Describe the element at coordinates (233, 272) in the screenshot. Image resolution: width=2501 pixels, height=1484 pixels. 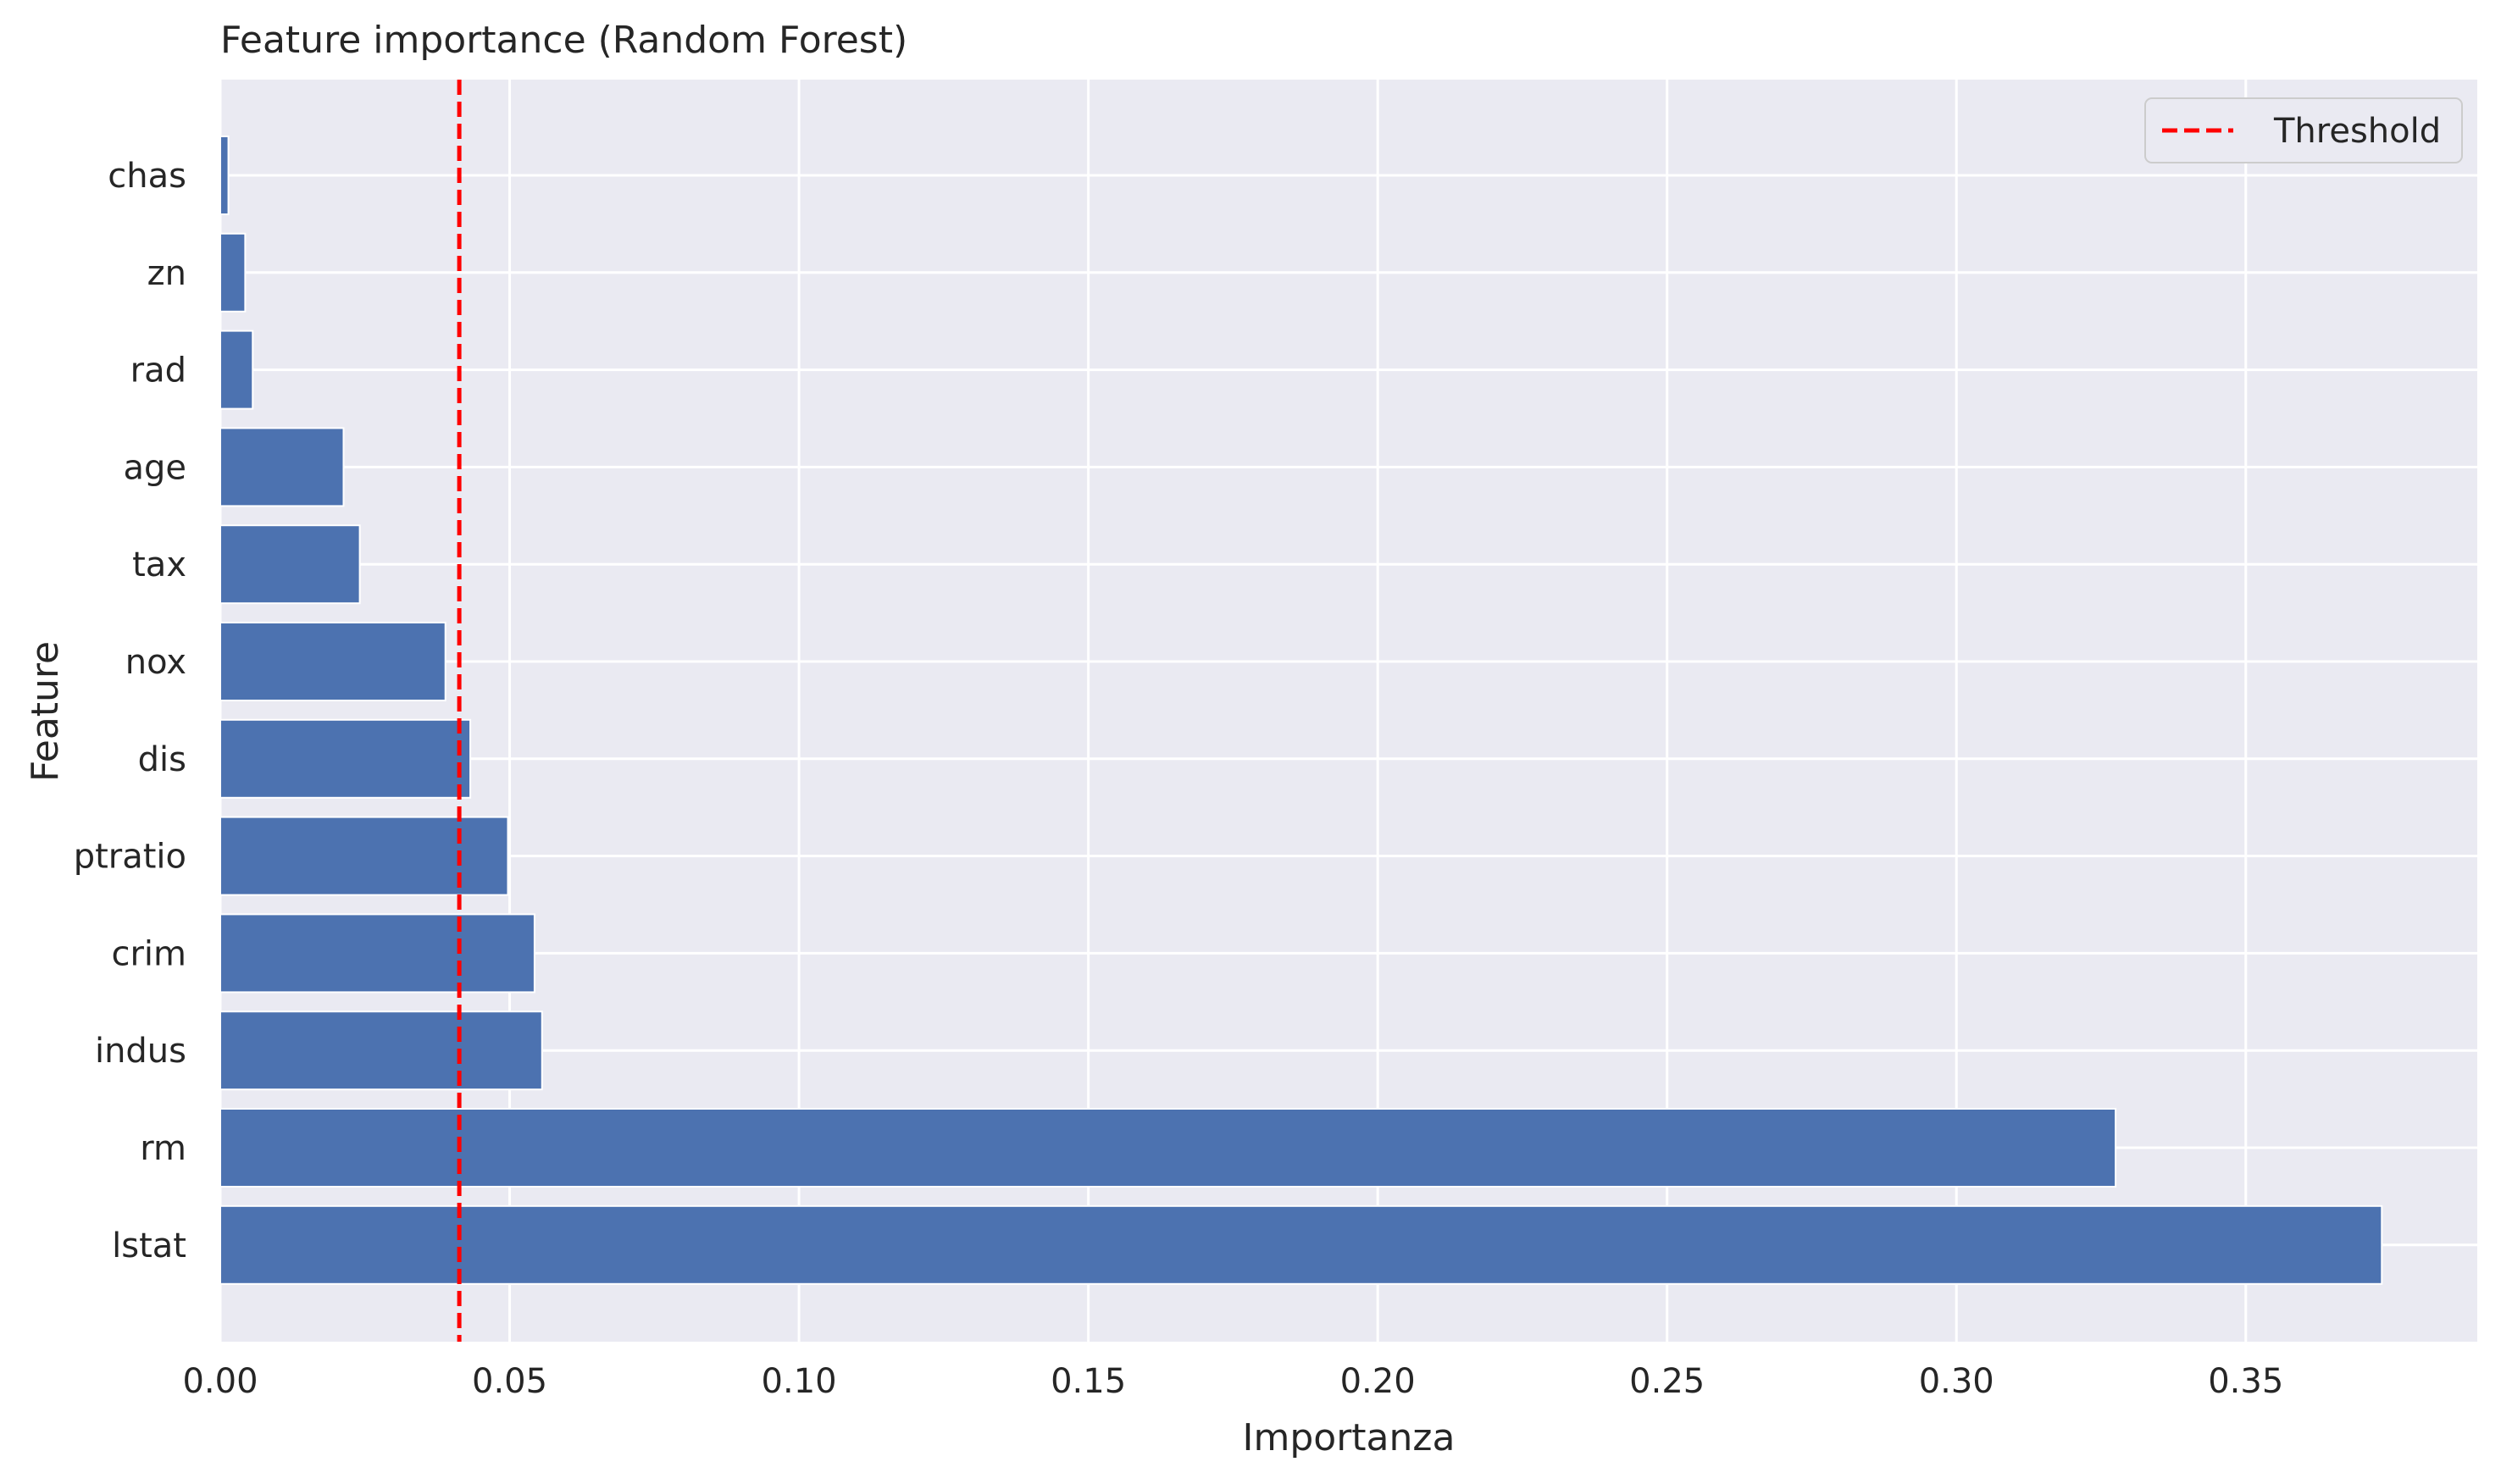
I see `bar-zn` at that location.